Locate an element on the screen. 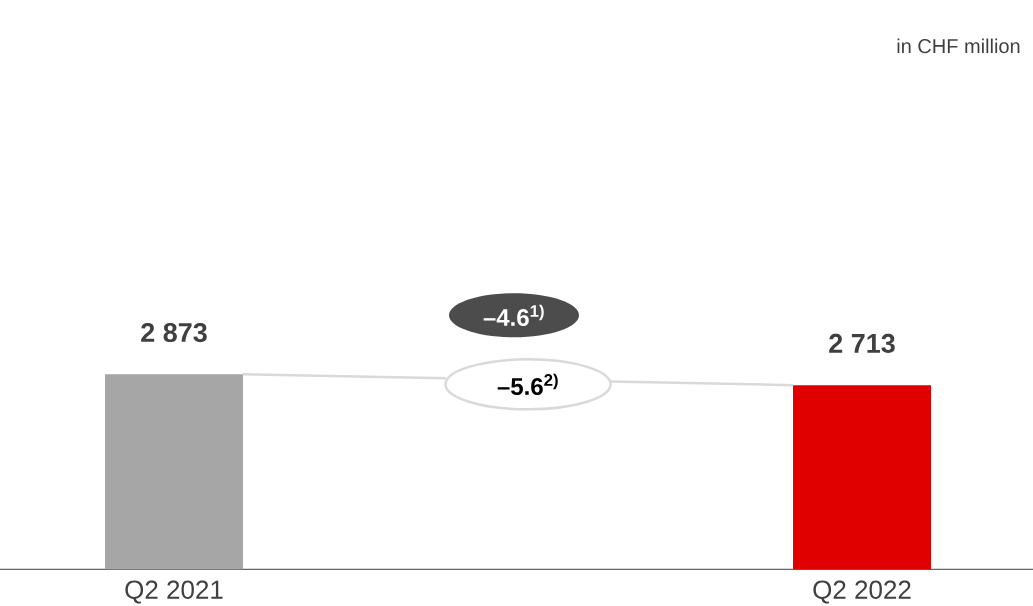  data-label: 2 873 is located at coordinates (174, 332).